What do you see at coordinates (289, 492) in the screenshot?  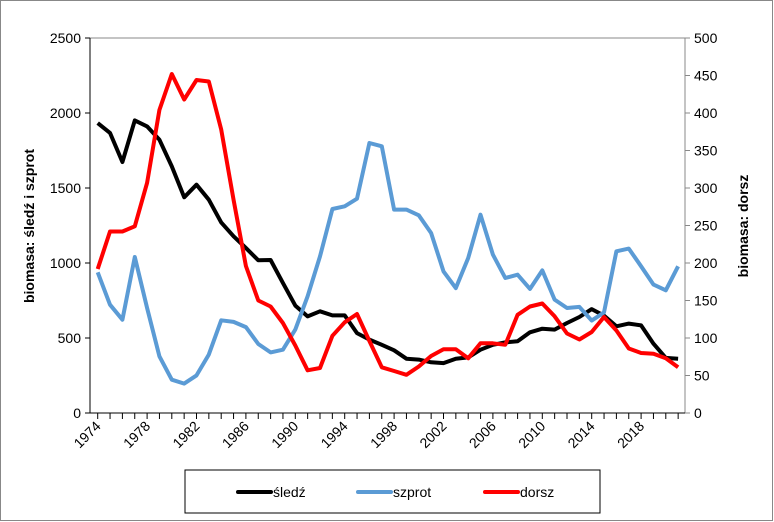 I see `legend-label-0: śledź` at bounding box center [289, 492].